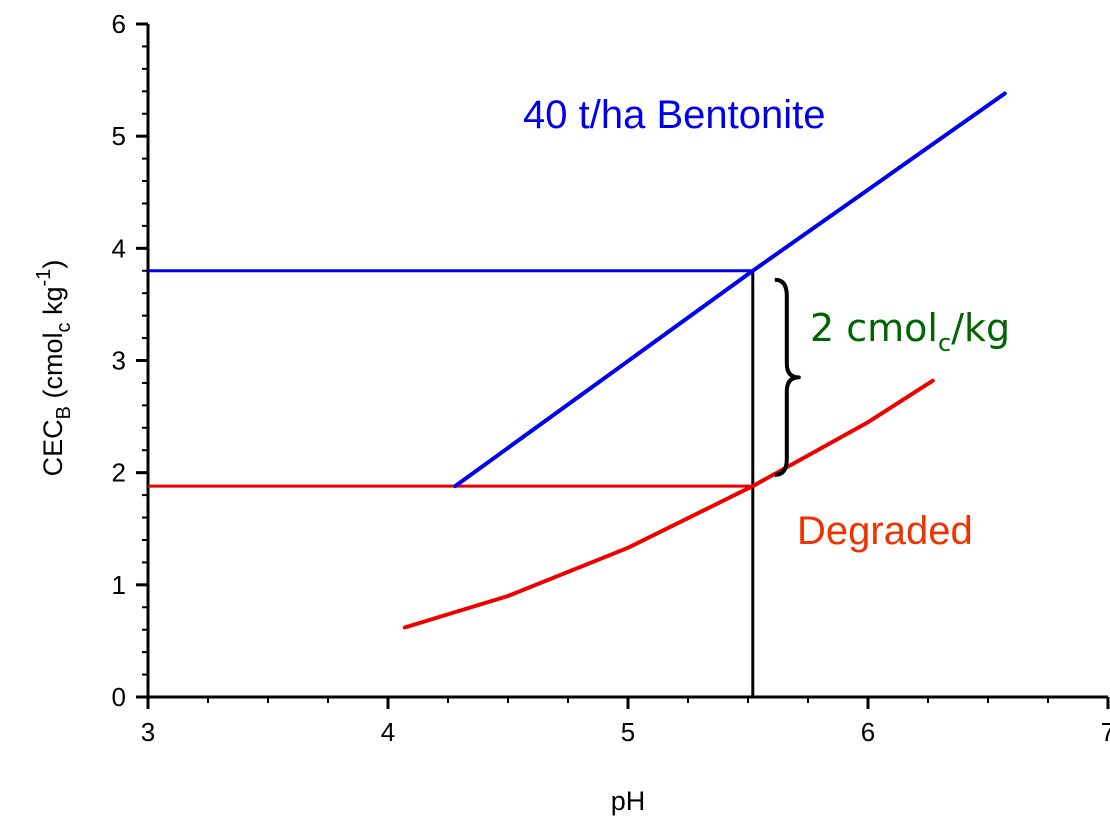  I want to click on difference-label: 2 cmolc/kg, so click(910, 331).